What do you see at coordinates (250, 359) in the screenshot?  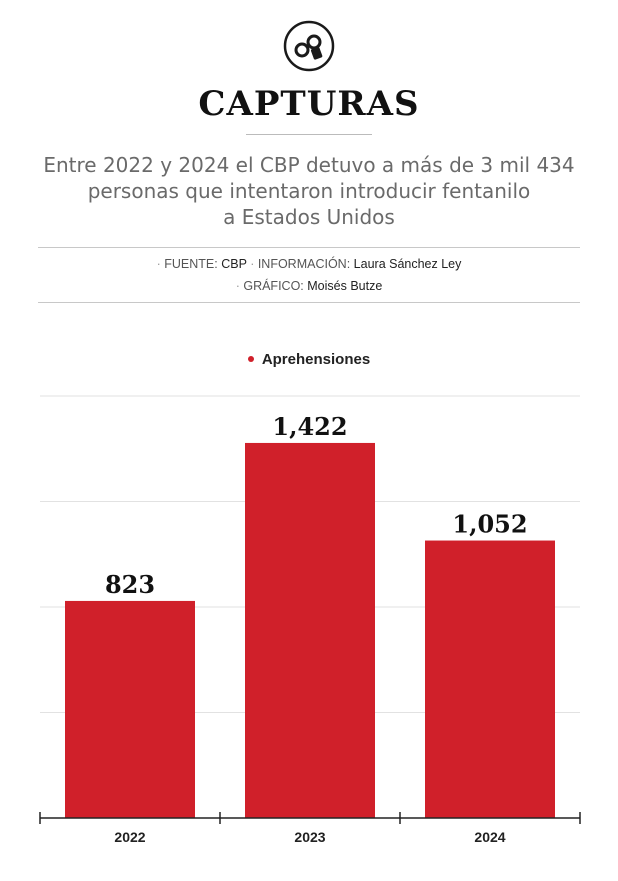 I see `legend-swatch` at bounding box center [250, 359].